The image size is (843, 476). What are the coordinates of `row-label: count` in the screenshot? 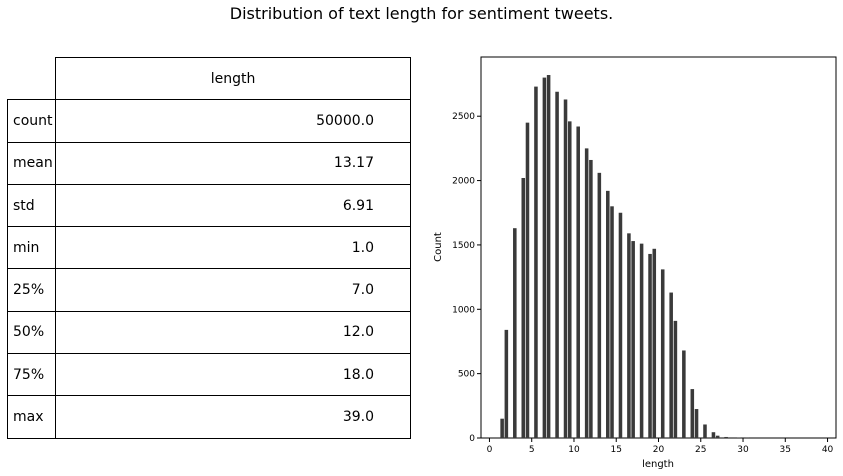 It's located at (31, 121).